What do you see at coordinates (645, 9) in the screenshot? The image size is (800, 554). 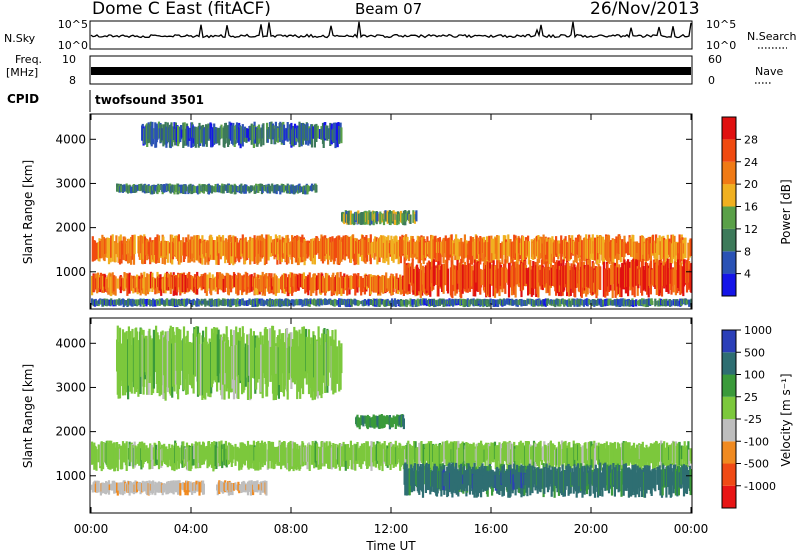 I see `date-label: 26/Nov/2013` at bounding box center [645, 9].